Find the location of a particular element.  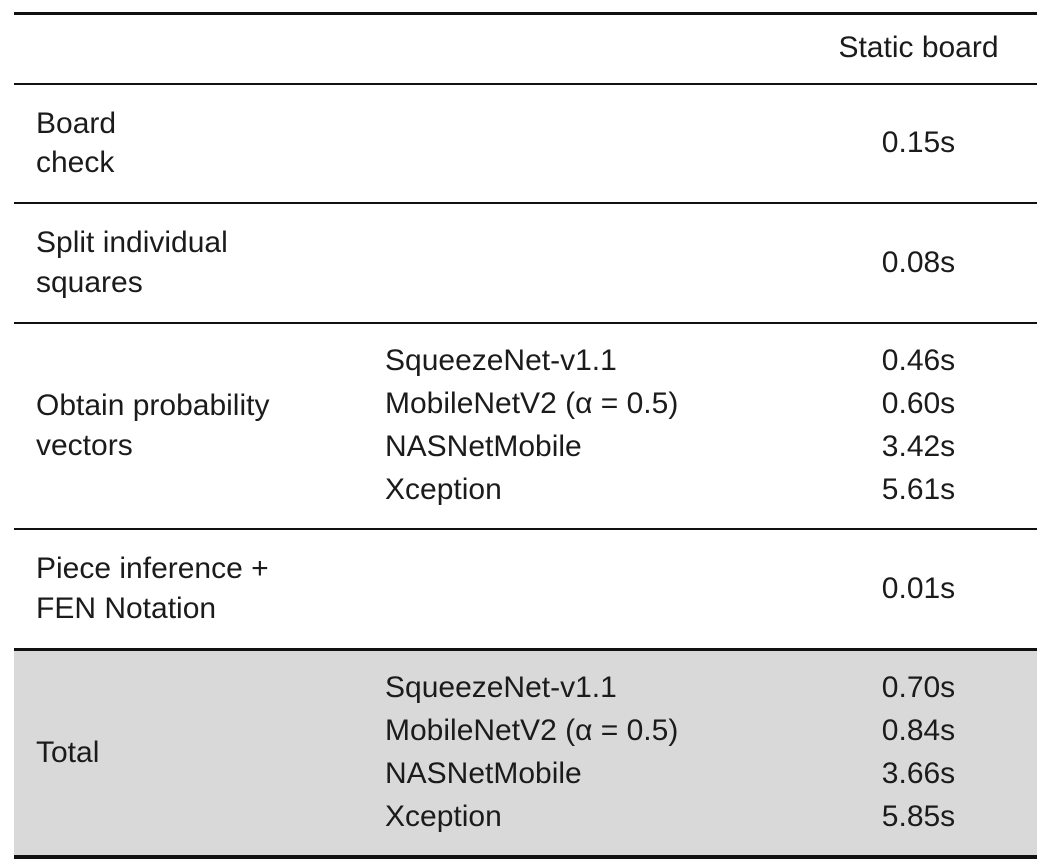

table-row-piece-inference: Piece inference + FEN Notation 0.01s is located at coordinates (525, 589).